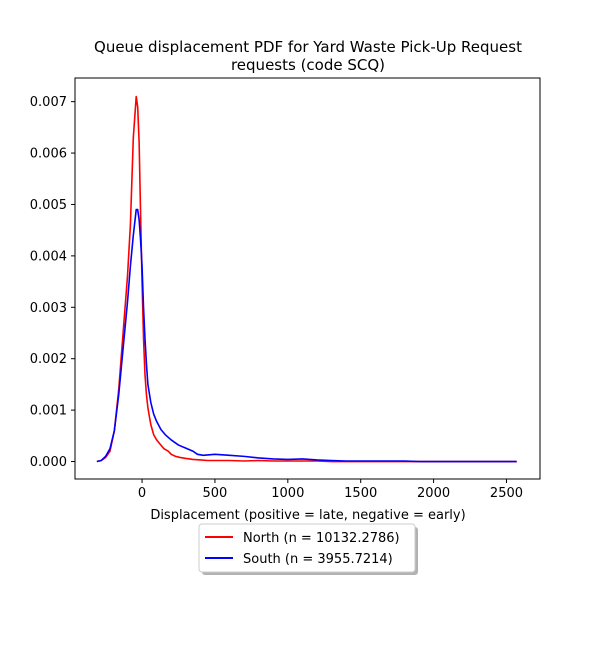 The width and height of the screenshot is (600, 650). What do you see at coordinates (321, 538) in the screenshot?
I see `legend-label: North (n = 10132.2786)` at bounding box center [321, 538].